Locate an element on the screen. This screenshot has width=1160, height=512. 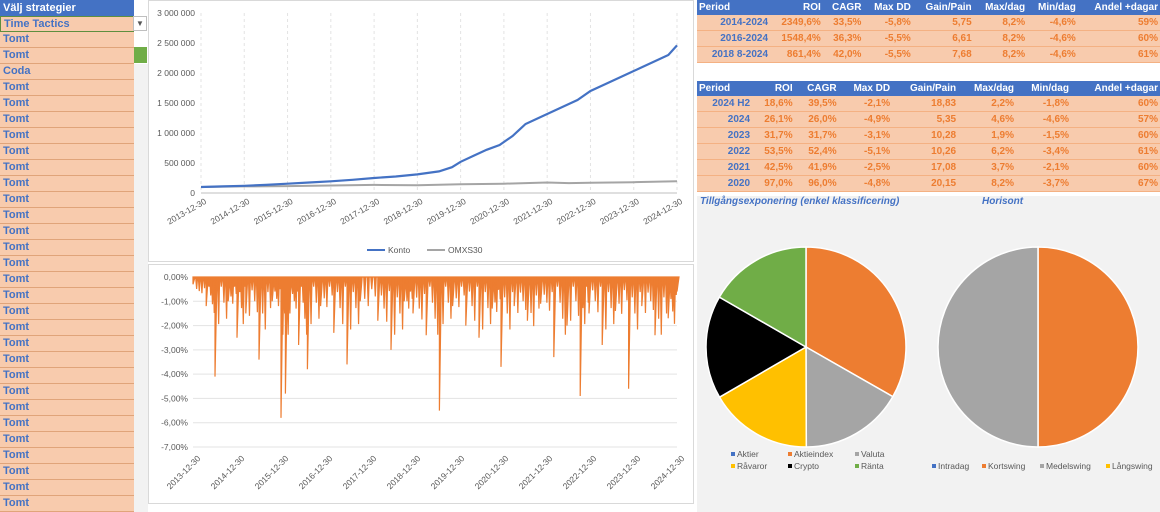
table-cell: 20,15 is located at coordinates (925, 183).